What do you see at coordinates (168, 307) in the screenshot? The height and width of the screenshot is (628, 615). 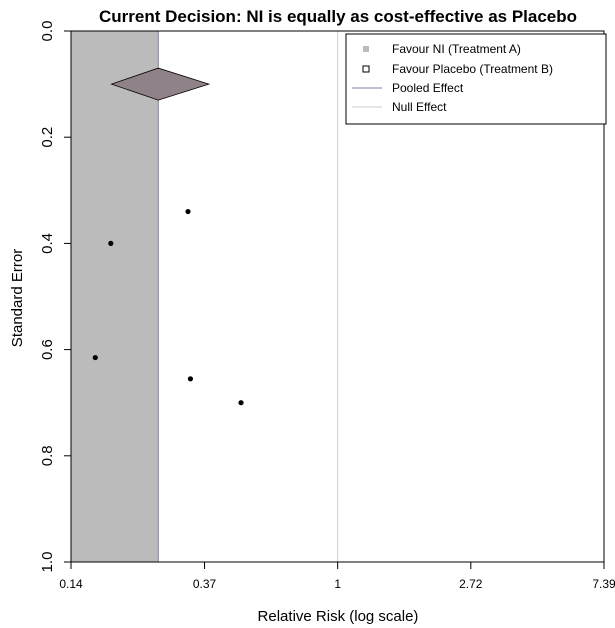 I see `study-points` at bounding box center [168, 307].